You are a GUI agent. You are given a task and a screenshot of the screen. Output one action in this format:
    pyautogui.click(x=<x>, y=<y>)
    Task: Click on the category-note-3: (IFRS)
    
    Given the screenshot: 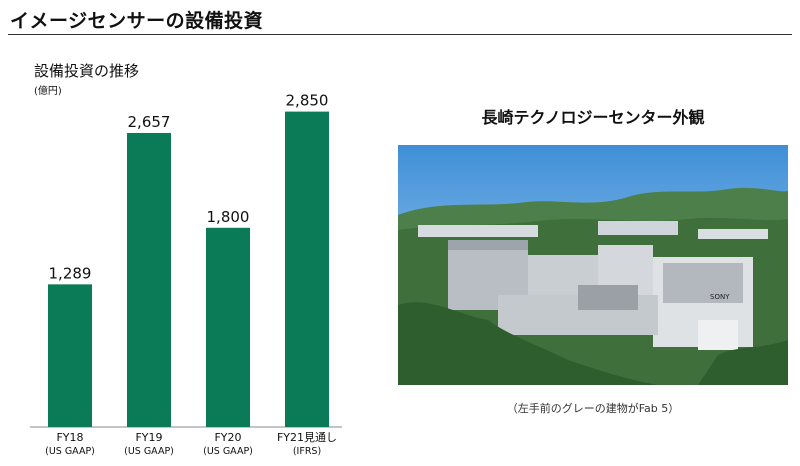 What is the action you would take?
    pyautogui.click(x=307, y=451)
    